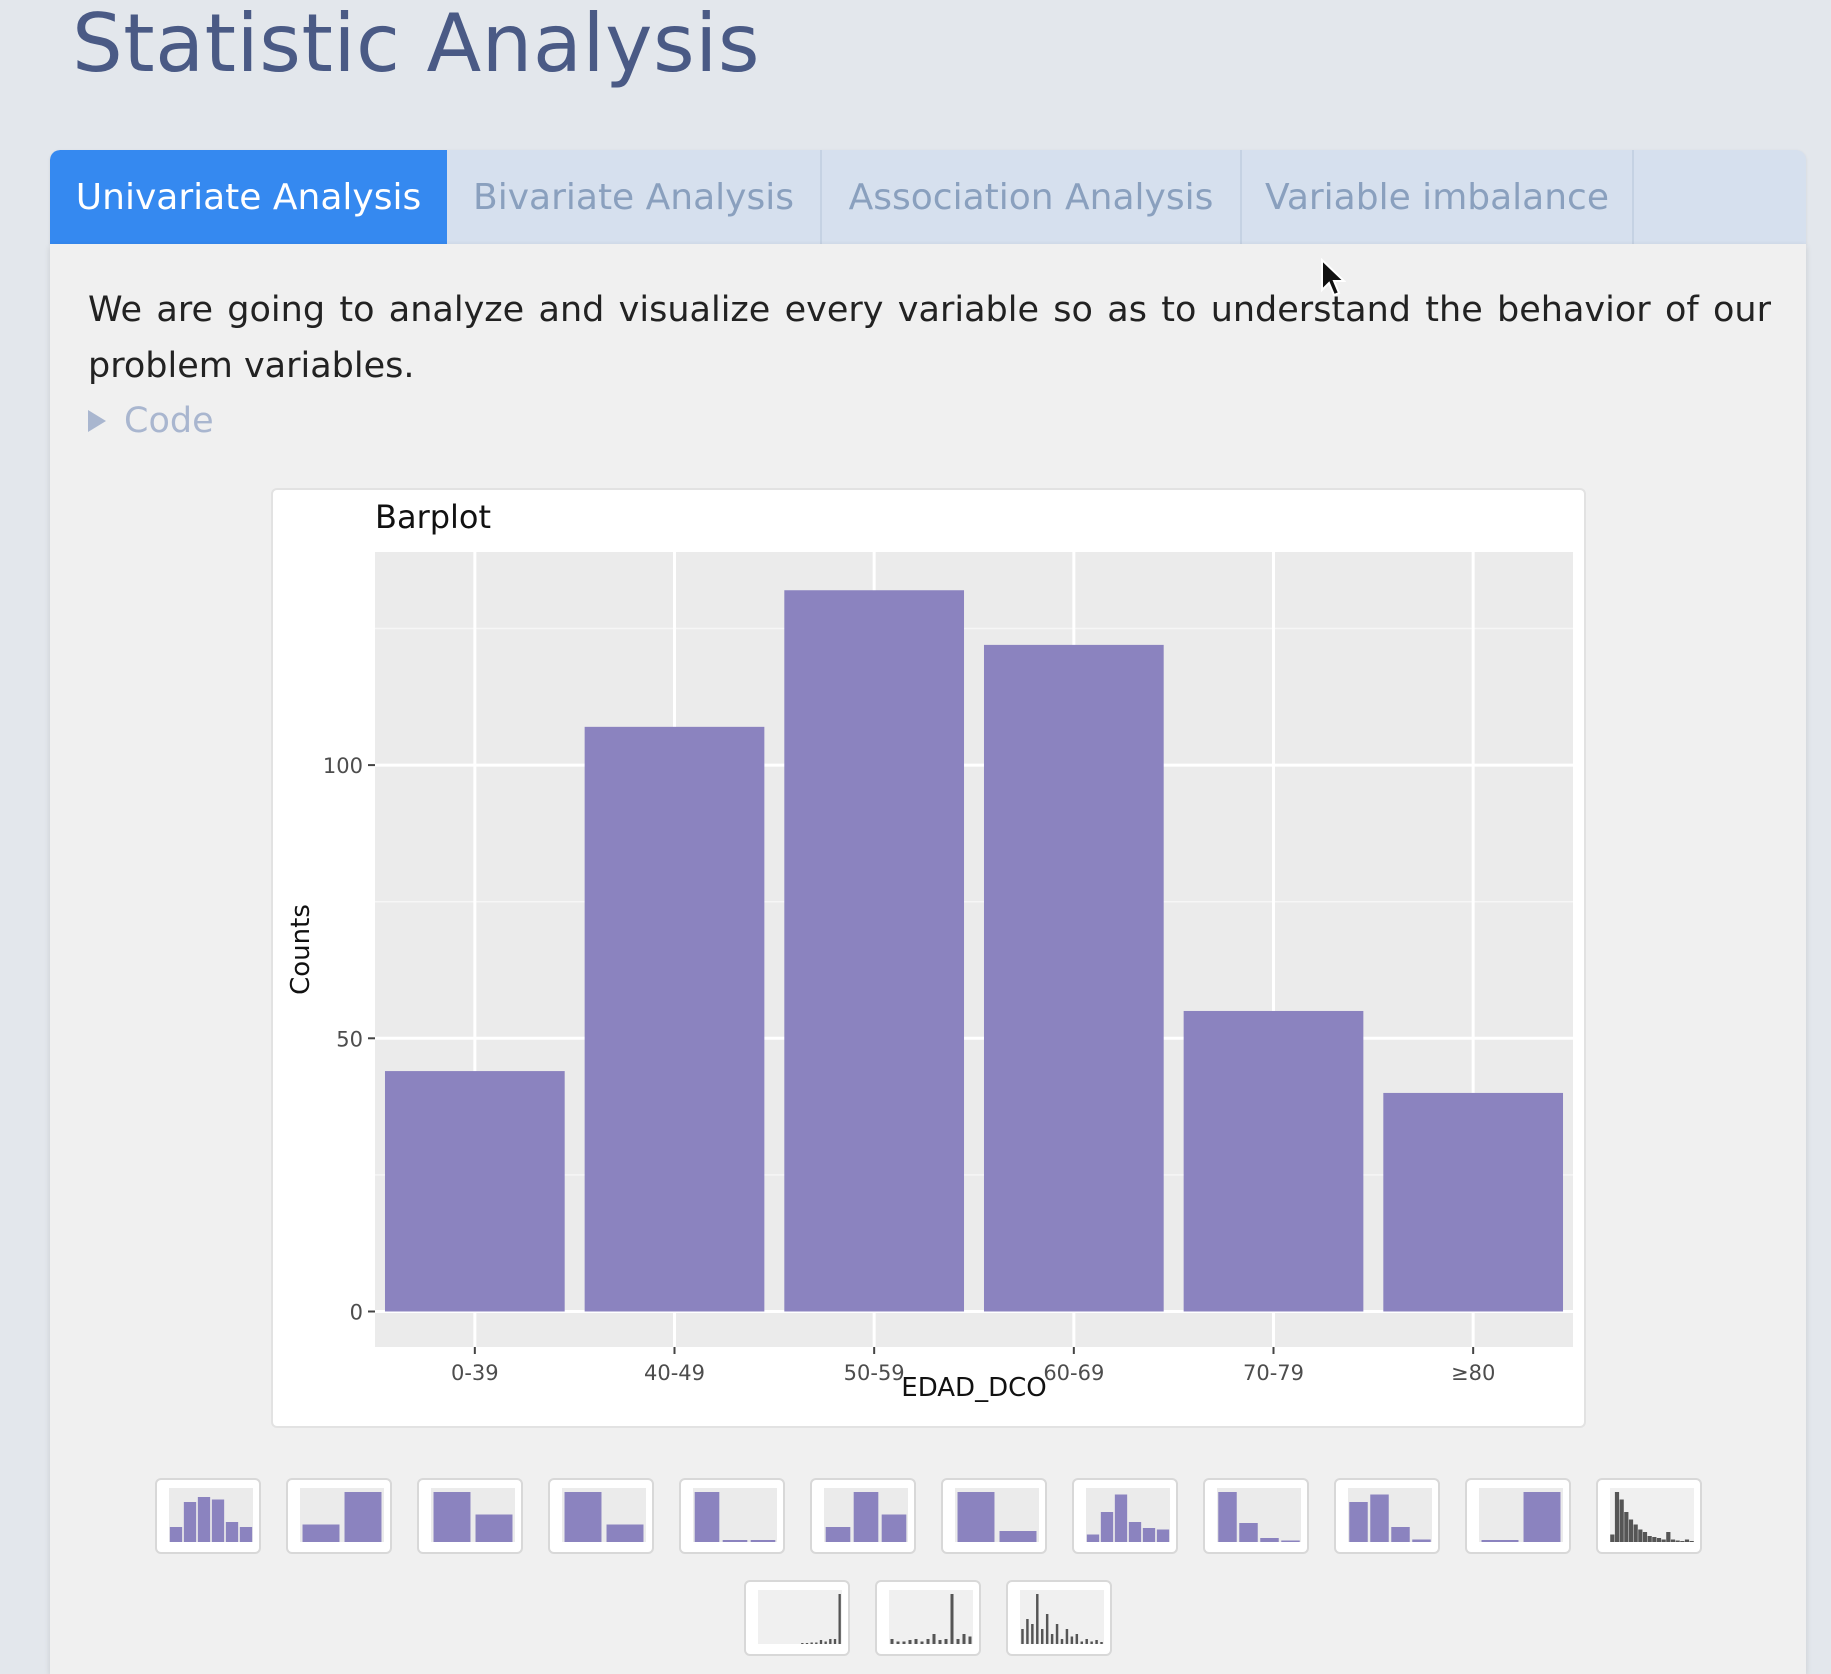 The width and height of the screenshot is (1831, 1674). I want to click on tab-bivariate-analysis: Bivariate Analysis, so click(634, 197).